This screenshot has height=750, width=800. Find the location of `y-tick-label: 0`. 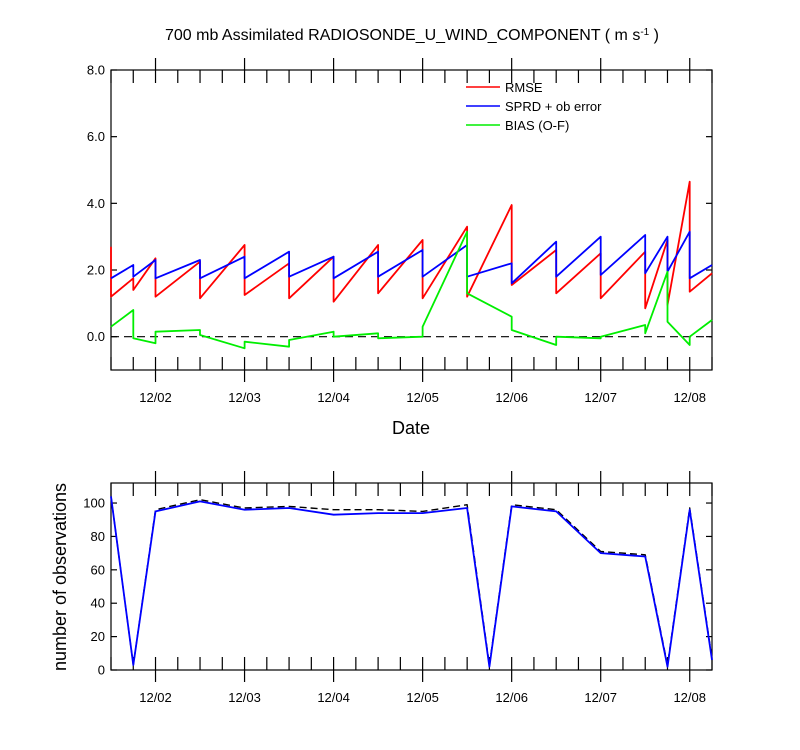

y-tick-label: 0 is located at coordinates (101, 670).